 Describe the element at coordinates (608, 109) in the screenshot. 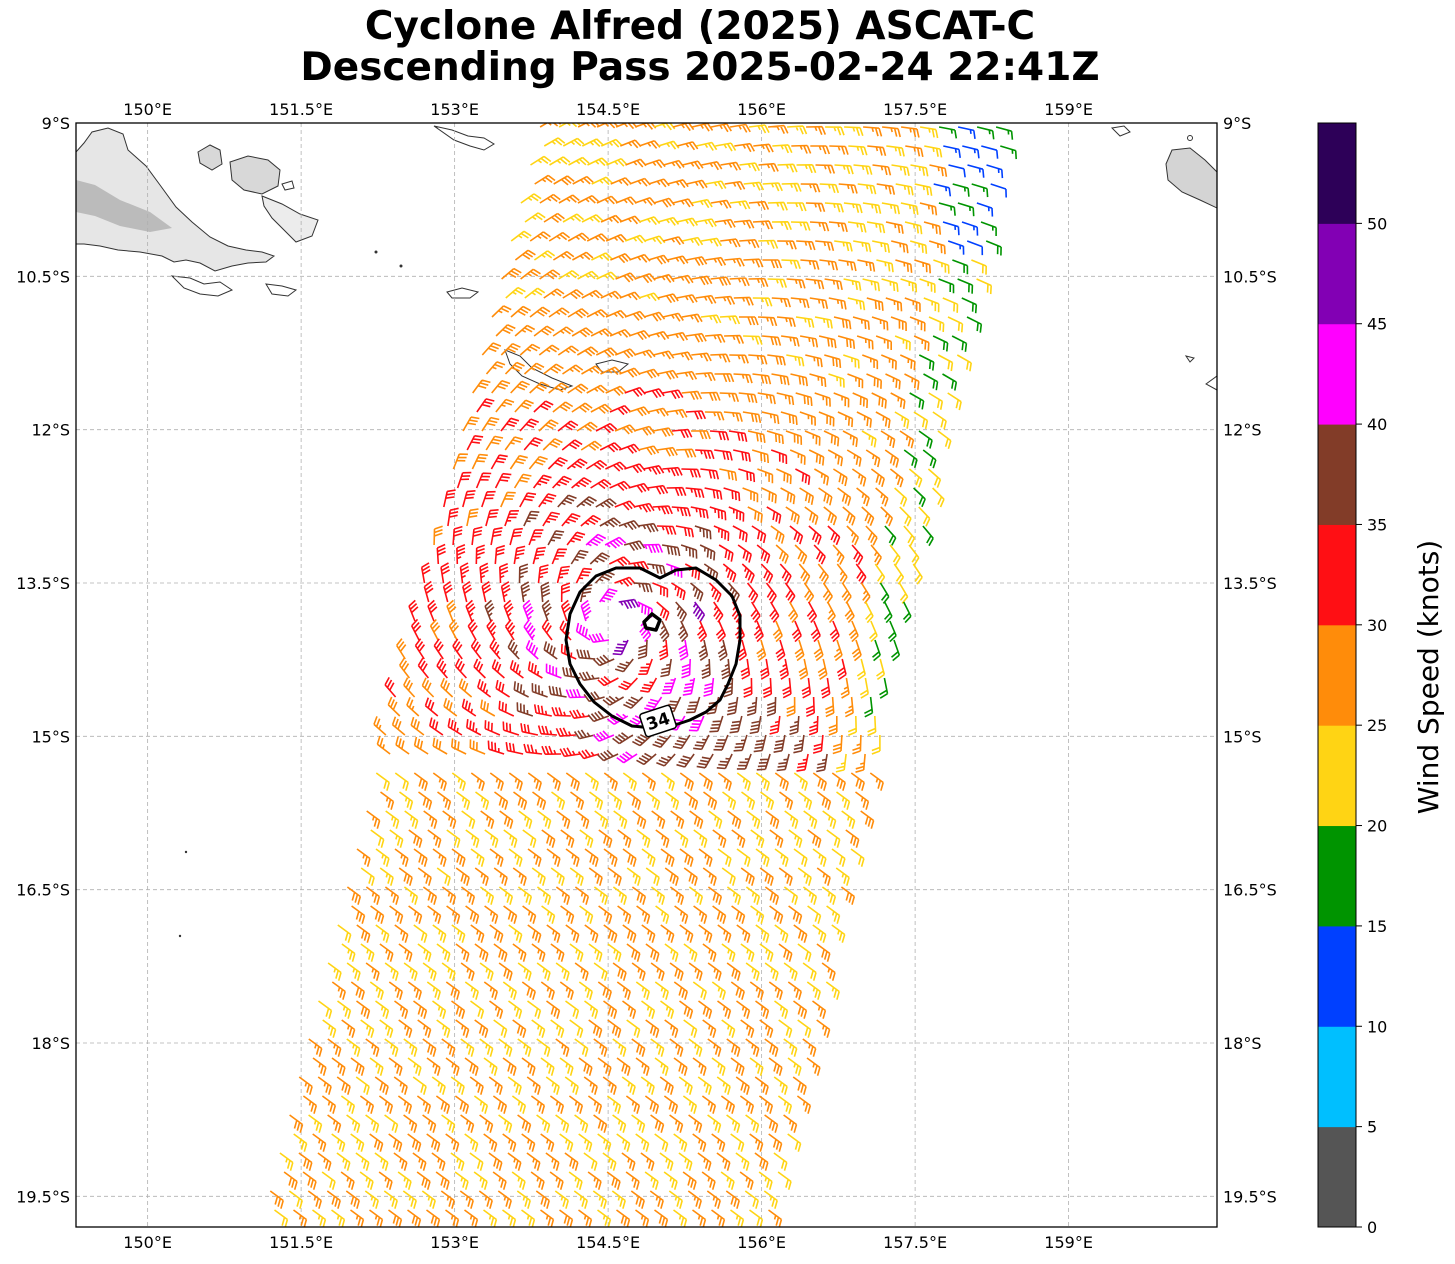

I see `lon-tick-label-top: 154.5°E` at that location.